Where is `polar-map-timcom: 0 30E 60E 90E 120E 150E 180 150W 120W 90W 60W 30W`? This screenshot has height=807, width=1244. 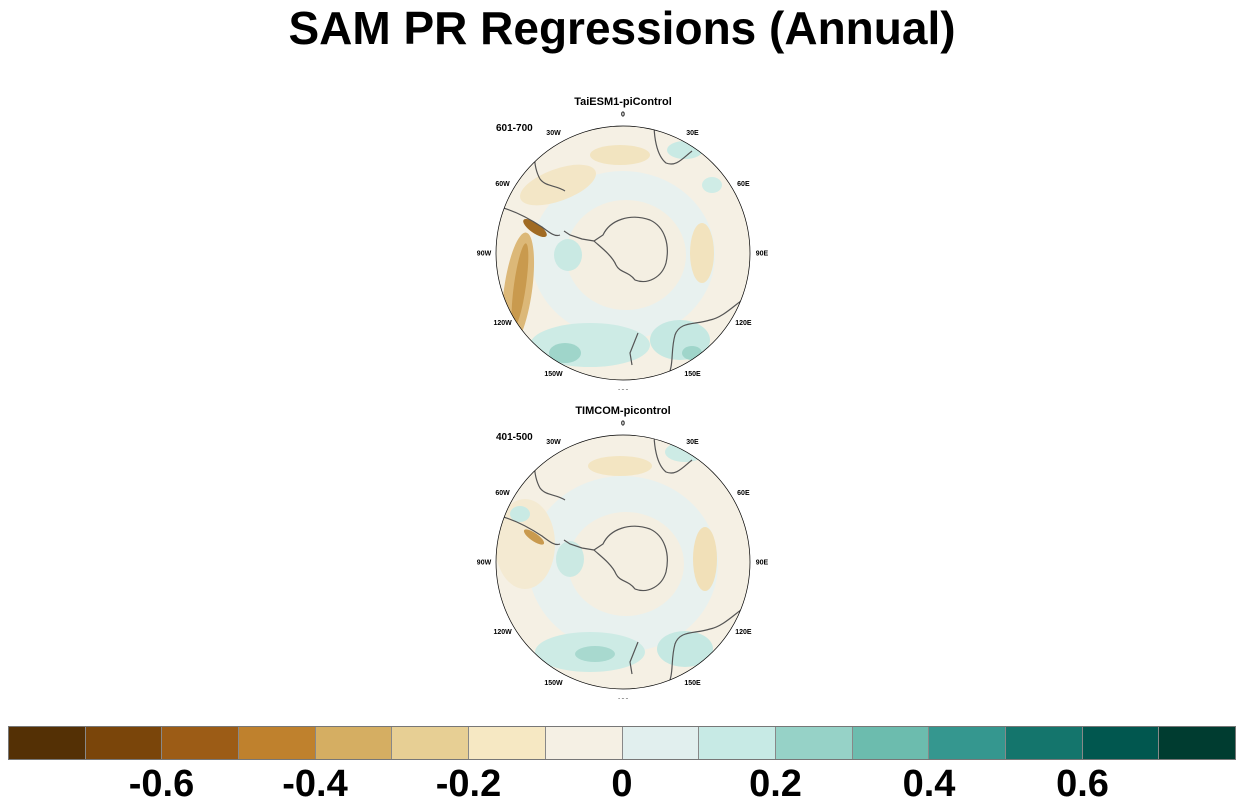 polar-map-timcom: 0 30E 60E 90E 120E 150E 180 150W 120W 90W 60W 30W is located at coordinates (623, 560).